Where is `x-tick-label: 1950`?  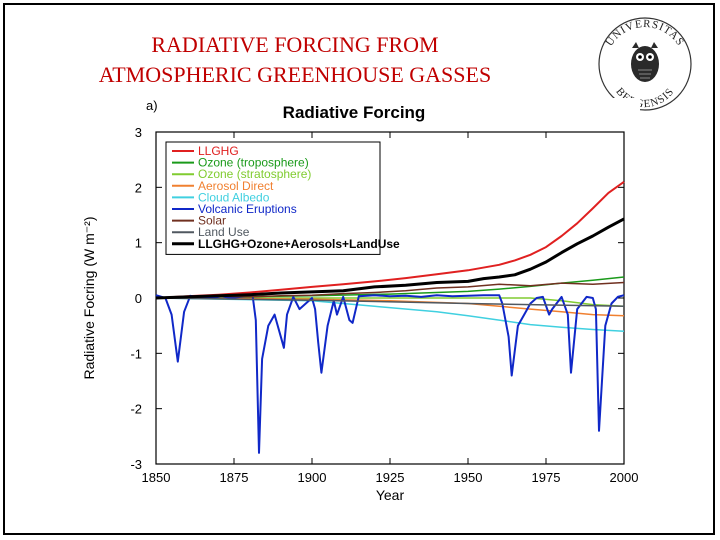
x-tick-label: 1950 is located at coordinates (468, 477).